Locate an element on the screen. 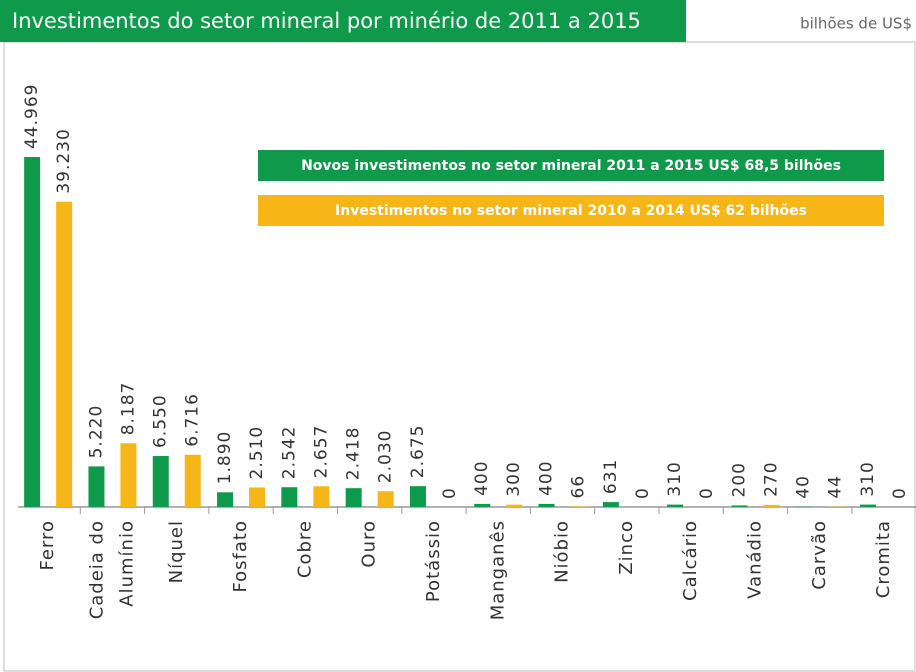 This screenshot has height=672, width=916. value-label: 300 is located at coordinates (514, 478).